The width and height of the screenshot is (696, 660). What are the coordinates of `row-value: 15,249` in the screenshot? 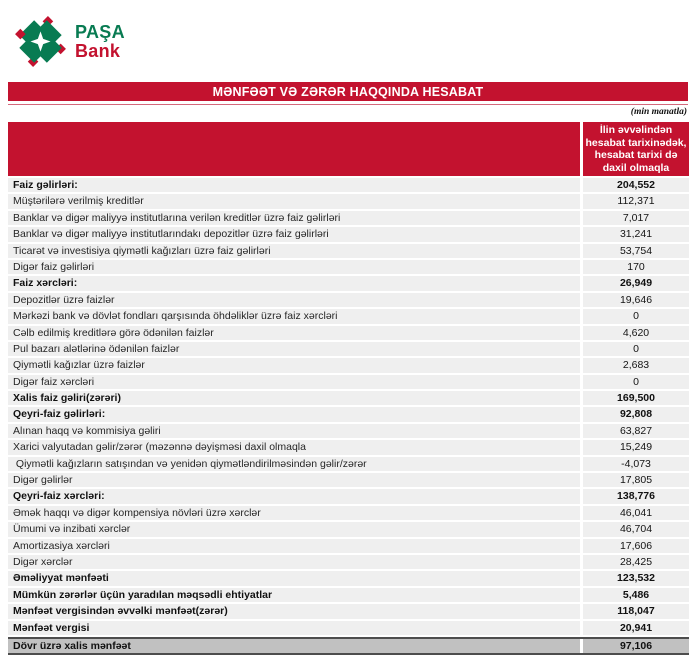 It's located at (636, 447).